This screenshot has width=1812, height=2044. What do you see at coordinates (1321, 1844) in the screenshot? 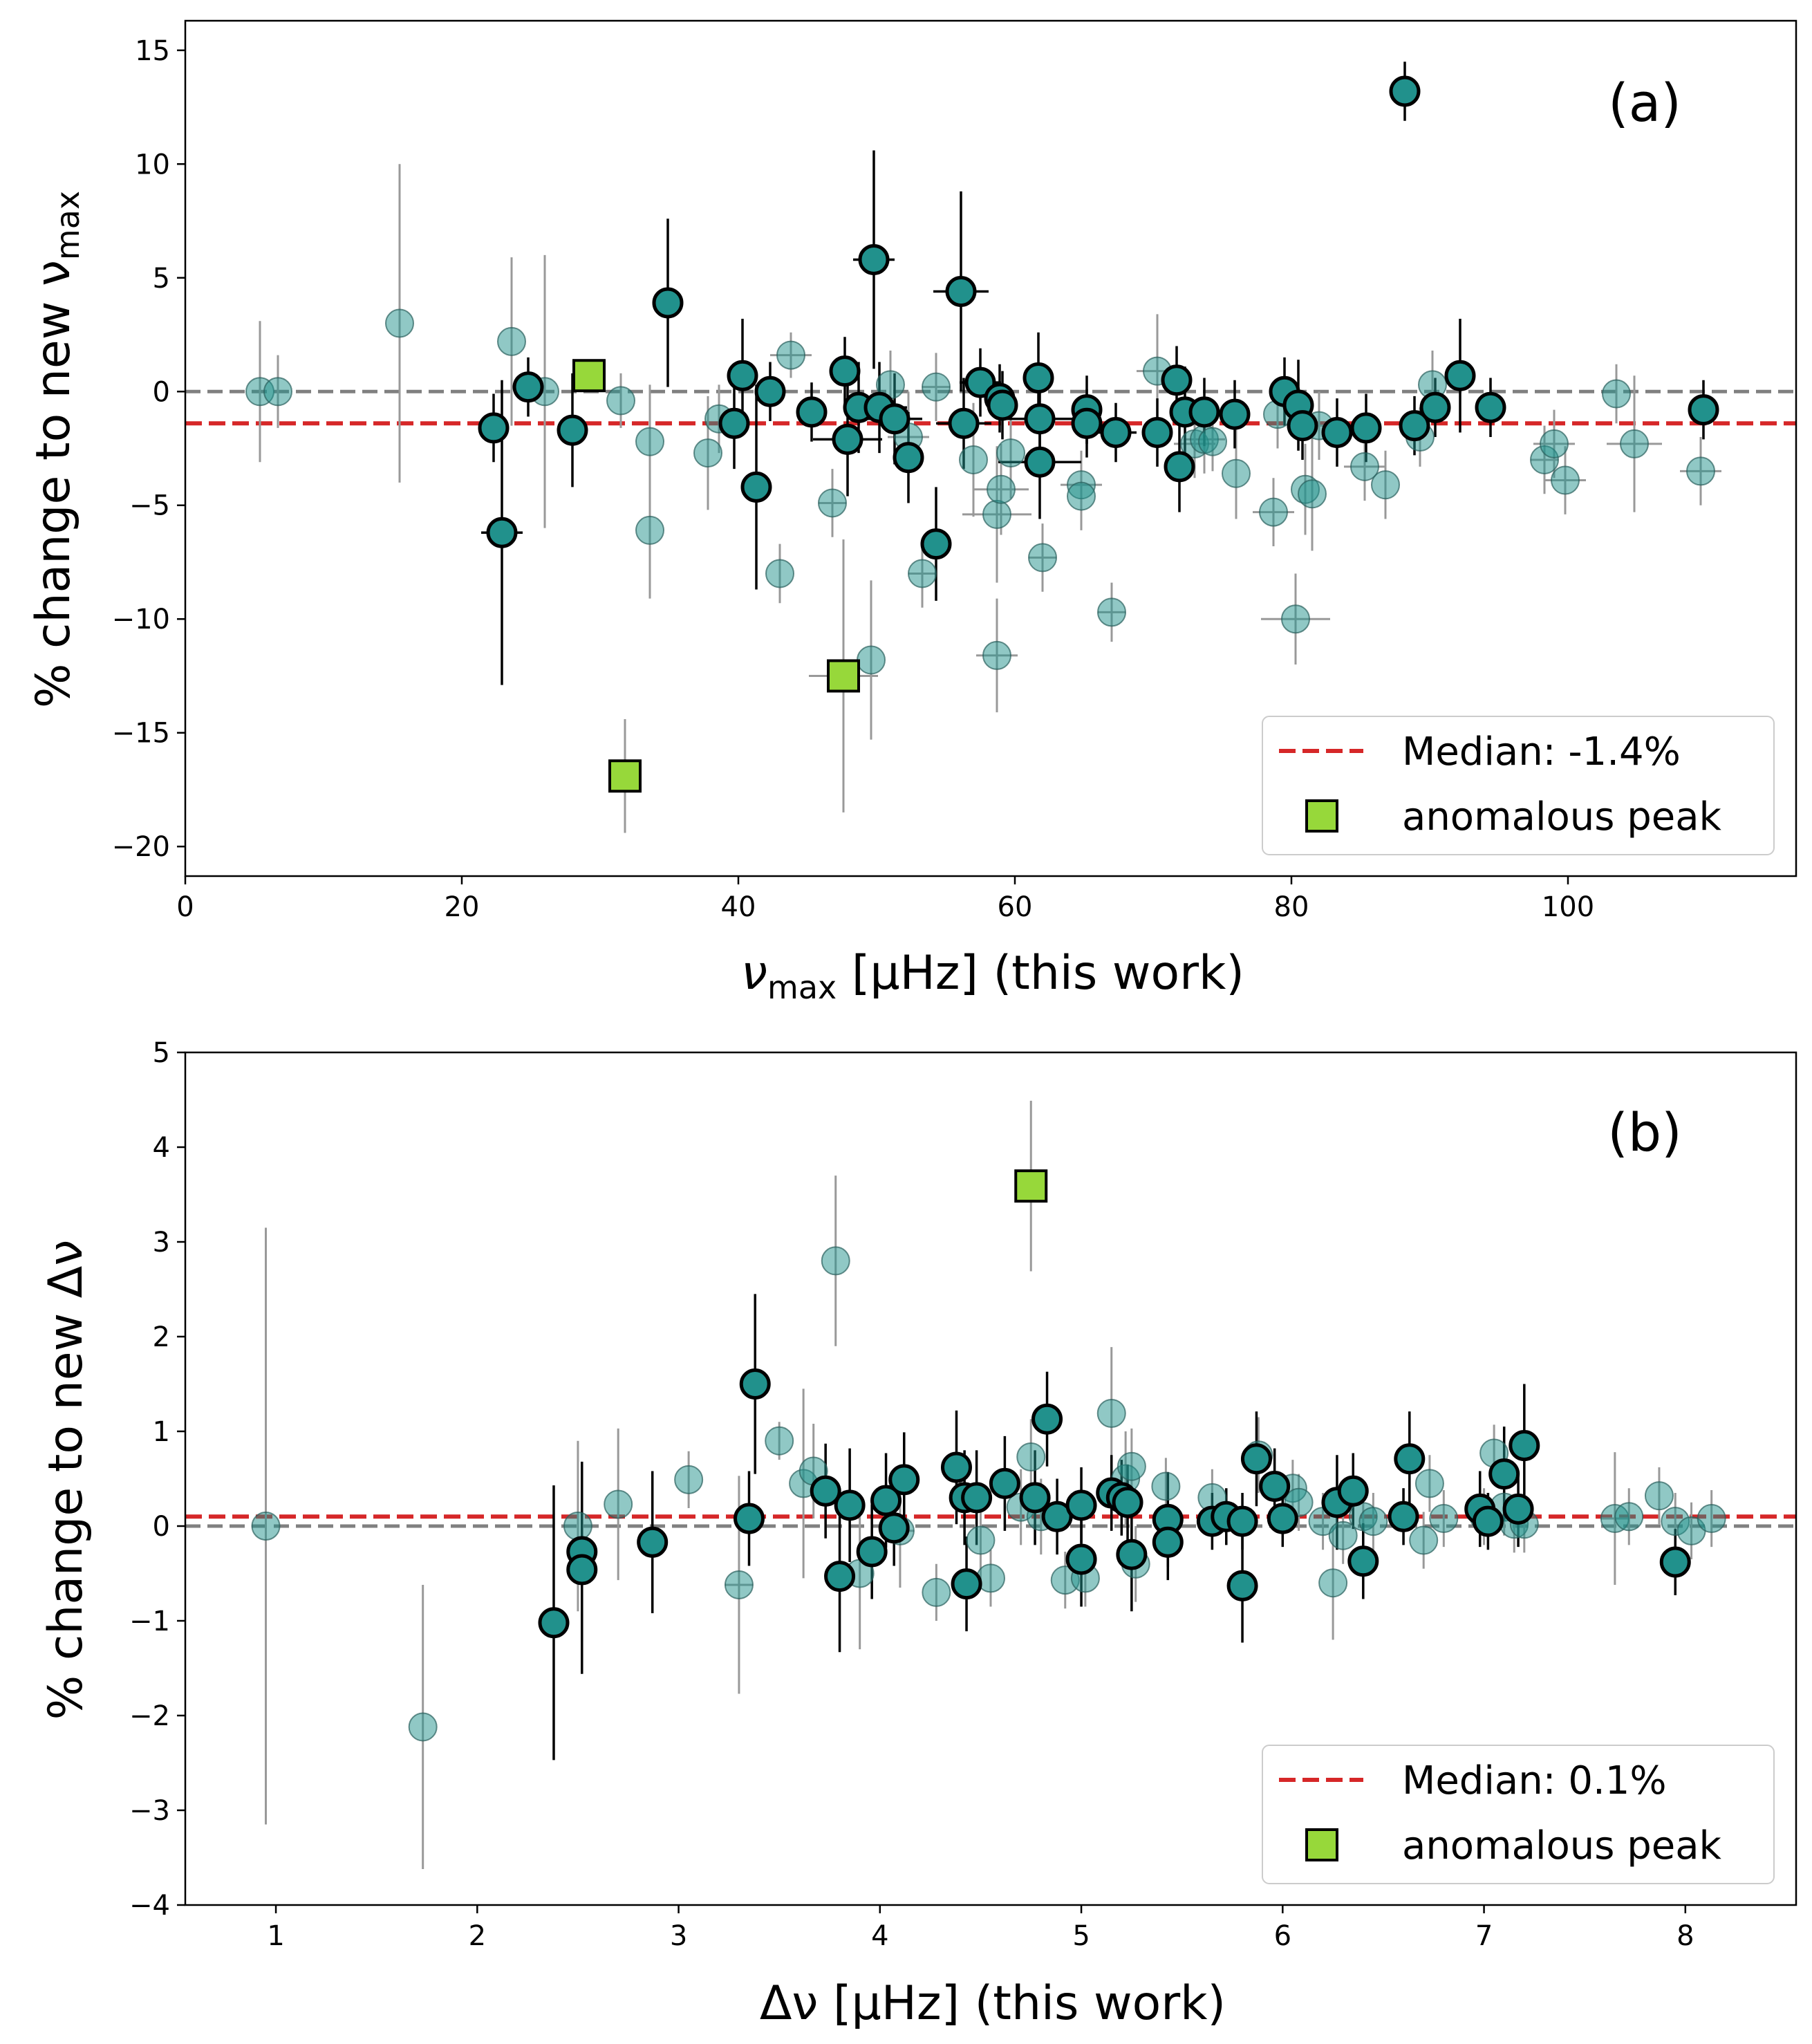
I see `panel-b-legend-anomalous-swatch` at bounding box center [1321, 1844].